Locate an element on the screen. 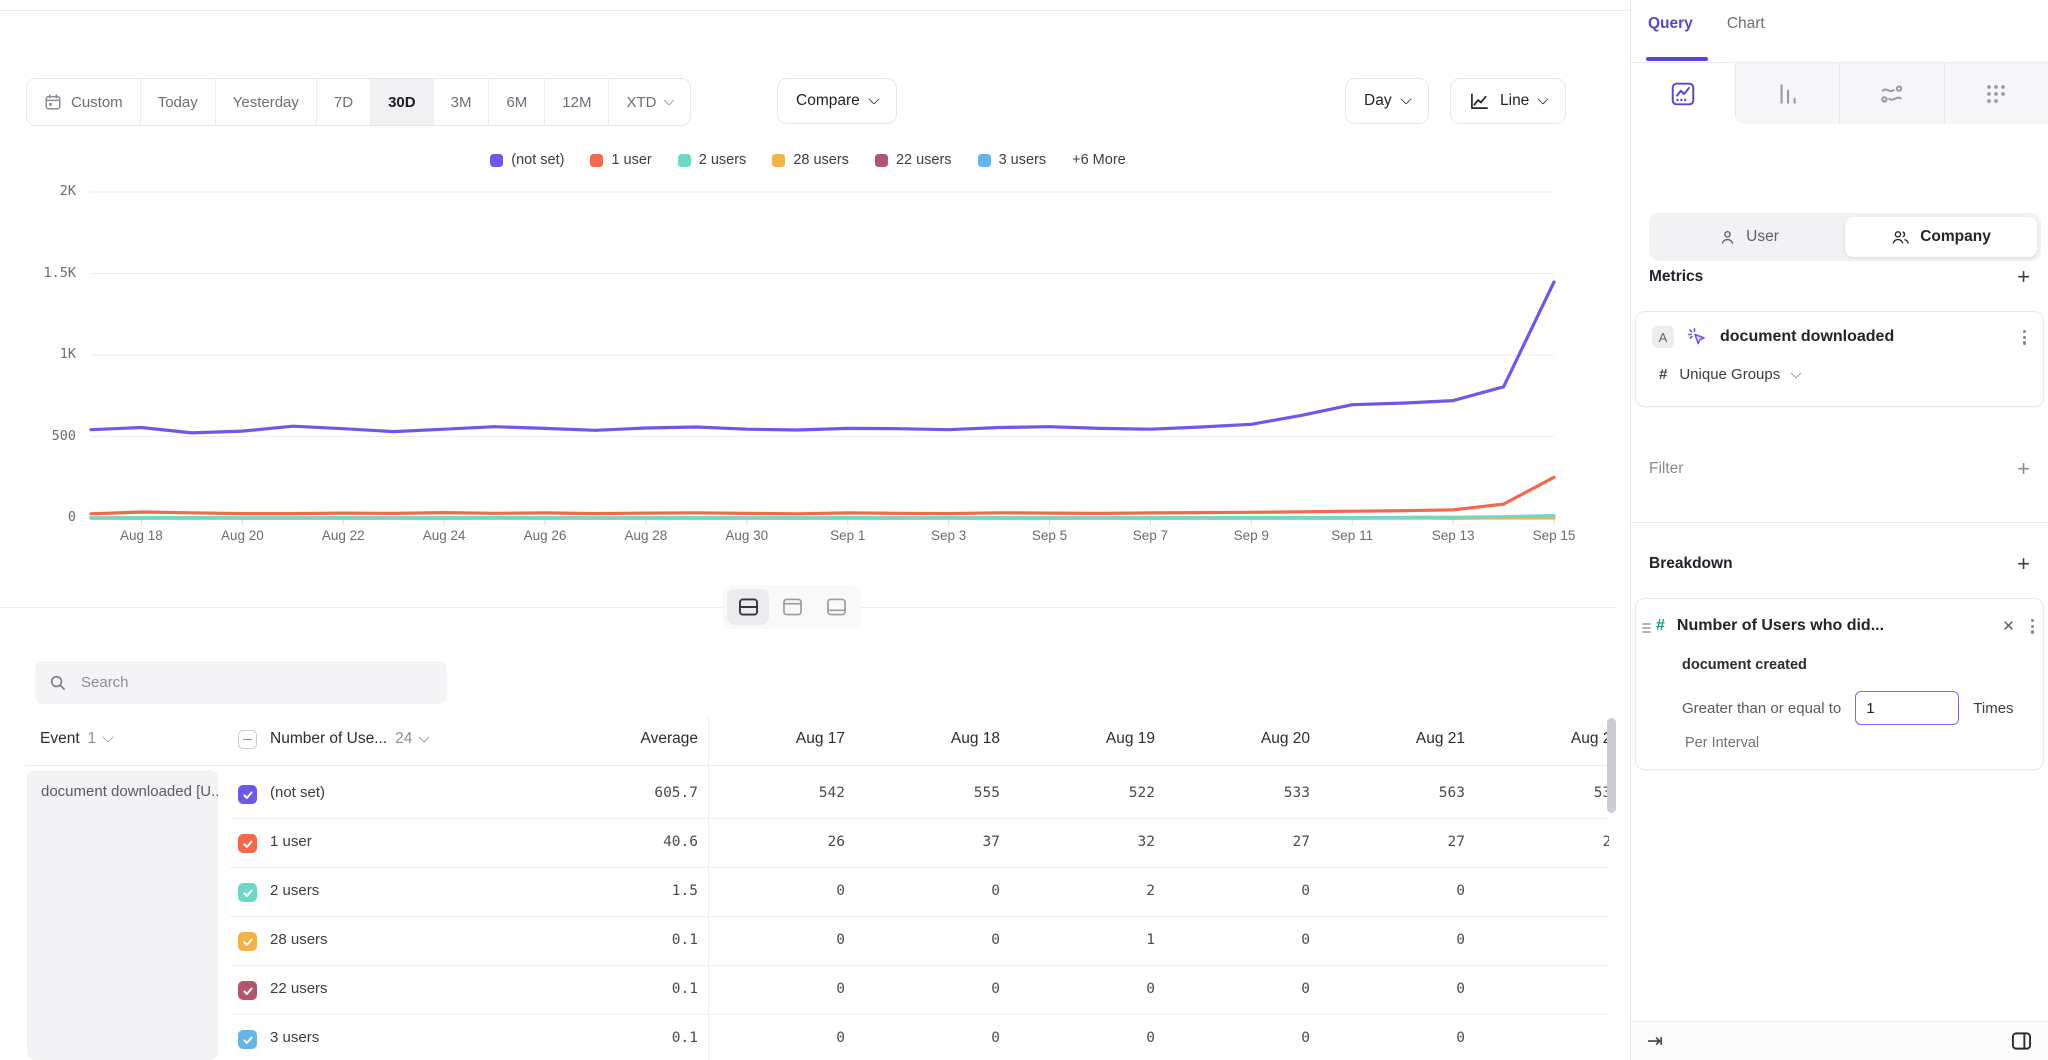 The height and width of the screenshot is (1060, 2048). legend-item: 28 users is located at coordinates (810, 160).